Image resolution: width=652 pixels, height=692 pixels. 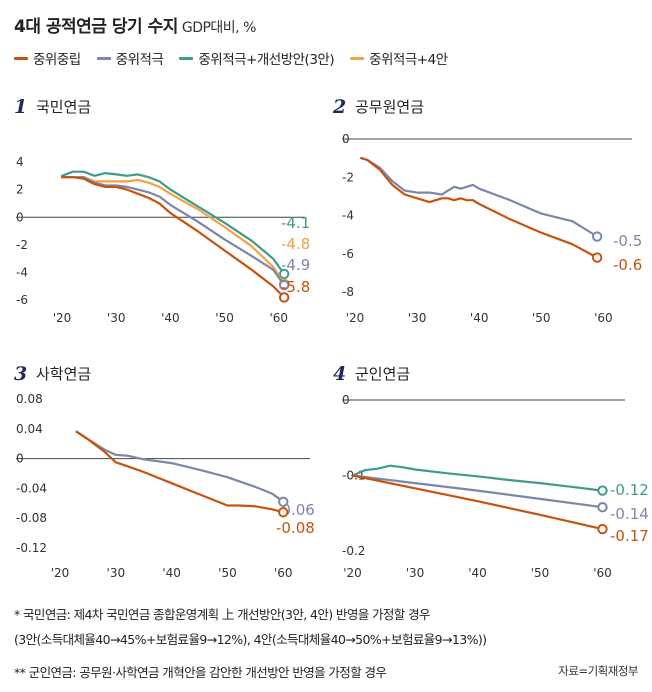 I want to click on panel-title: 사학연금, so click(x=63, y=374).